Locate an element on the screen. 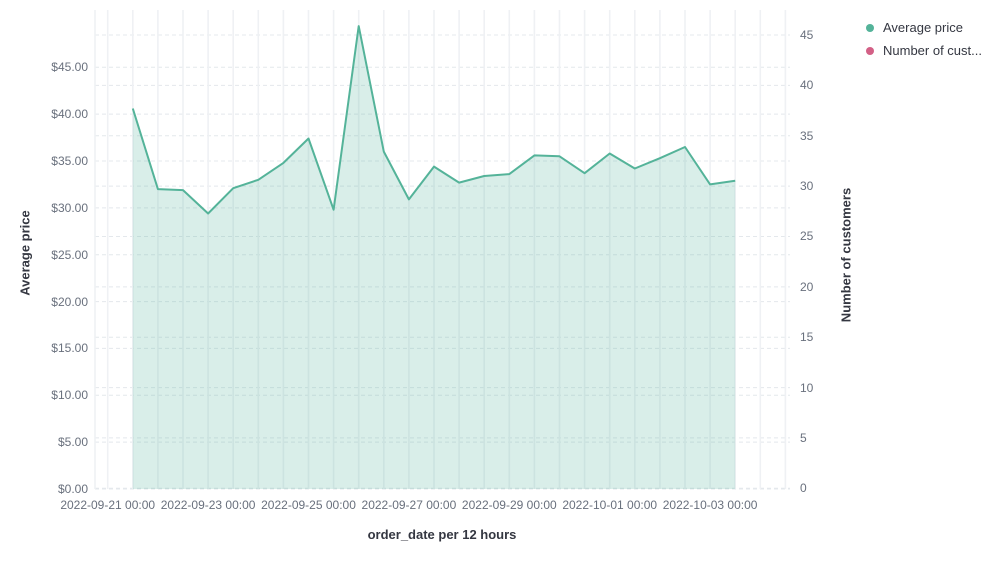 This screenshot has width=1008, height=564. legend-item-label: Average price is located at coordinates (923, 27).